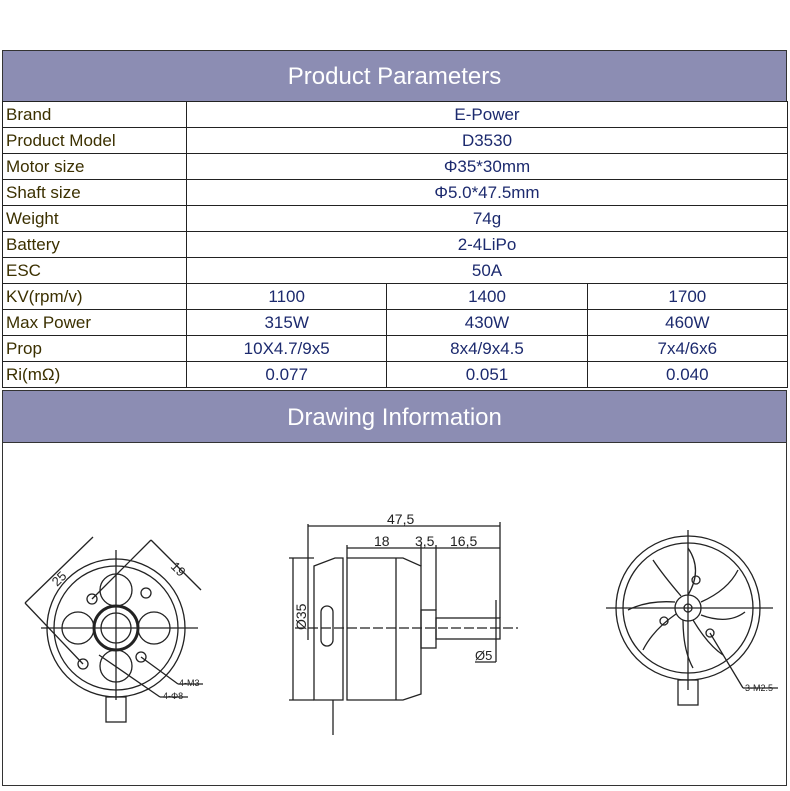 Image resolution: width=790 pixels, height=791 pixels. Describe the element at coordinates (94, 270) in the screenshot. I see `row-label: ESC` at that location.